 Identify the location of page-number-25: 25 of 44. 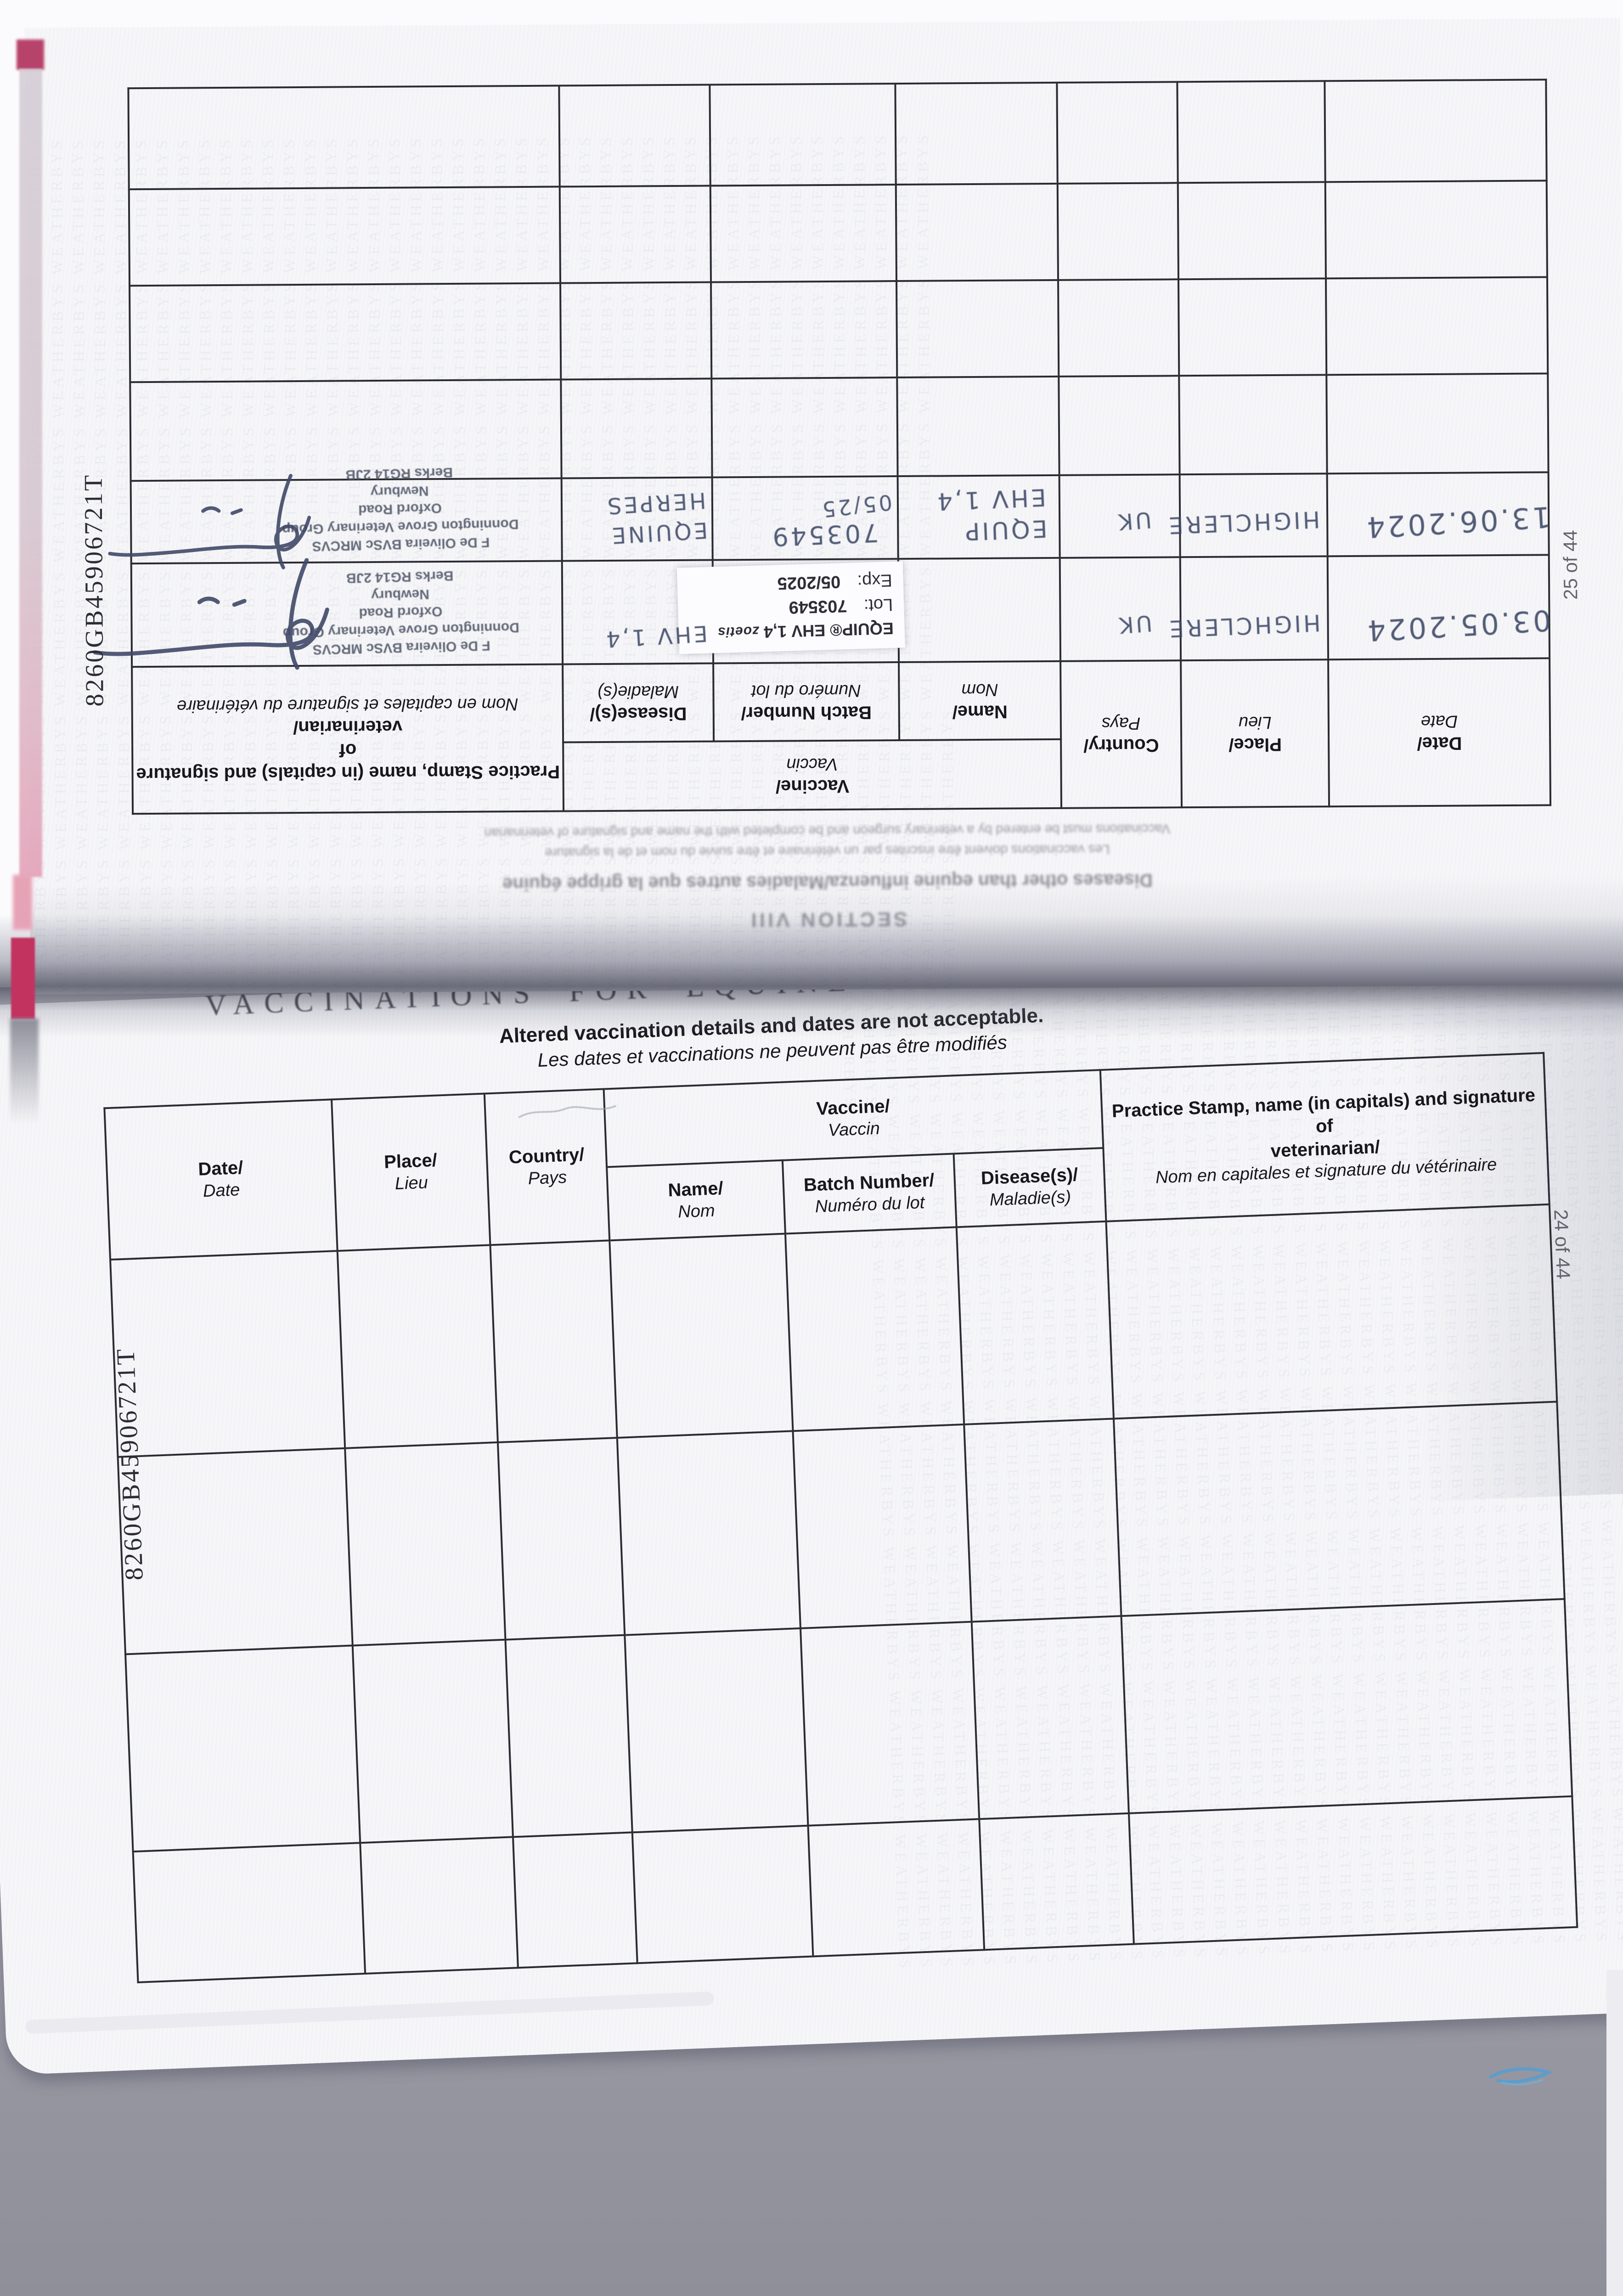
(1570, 565).